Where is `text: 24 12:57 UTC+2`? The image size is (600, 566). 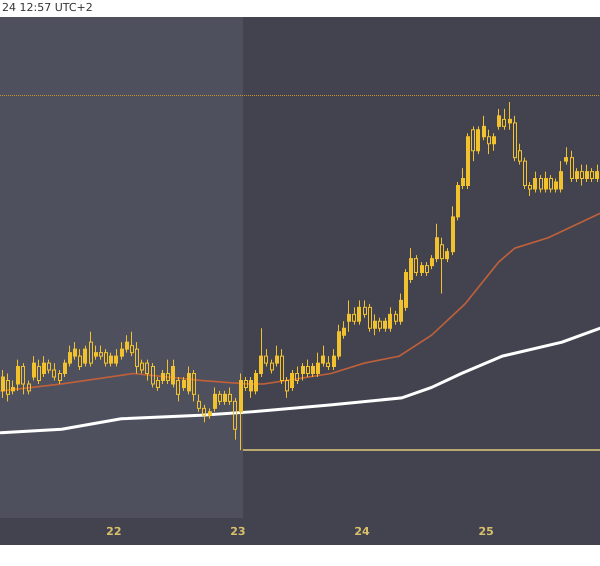 text: 24 12:57 UTC+2 is located at coordinates (47, 8).